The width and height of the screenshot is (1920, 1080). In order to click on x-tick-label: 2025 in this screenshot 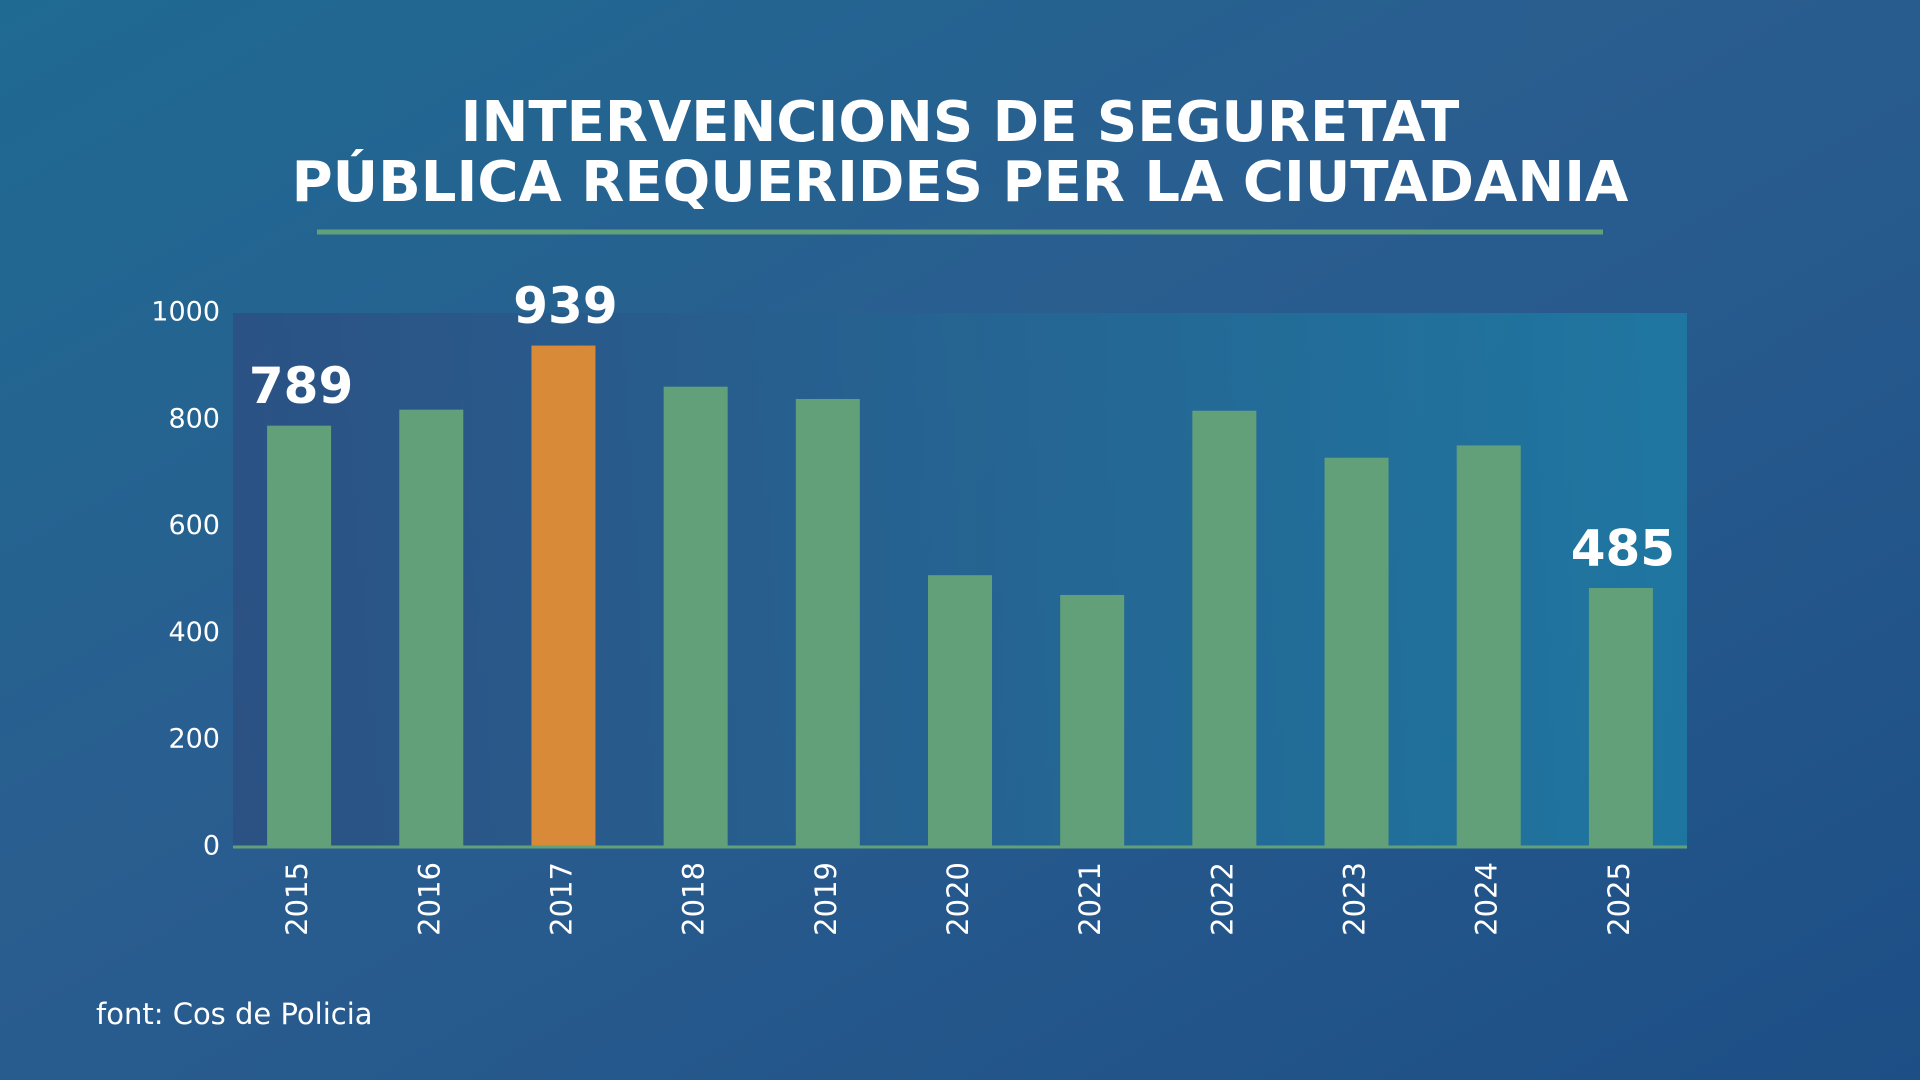, I will do `click(1619, 899)`.